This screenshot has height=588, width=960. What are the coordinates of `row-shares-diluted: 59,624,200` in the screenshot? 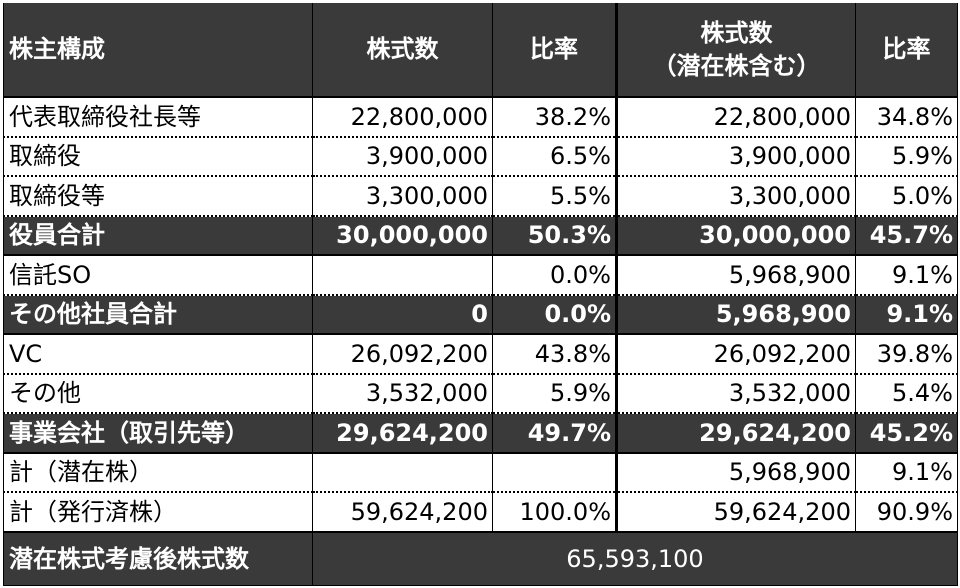 It's located at (736, 512).